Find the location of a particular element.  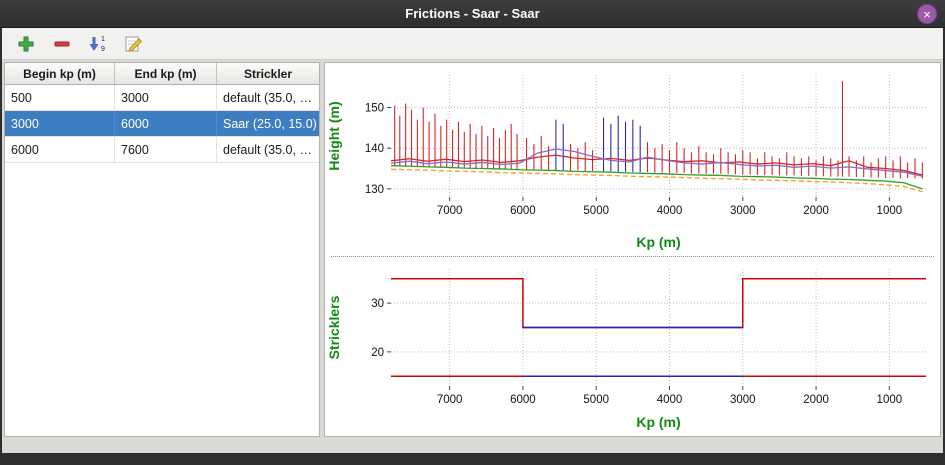

cell-end-kp: 6000 is located at coordinates (166, 123).